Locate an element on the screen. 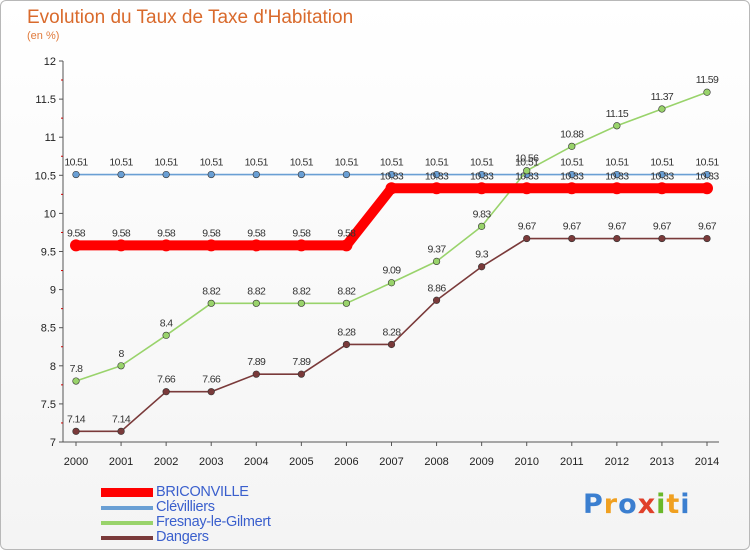 This screenshot has height=550, width=750. x-tick-label: 2000 is located at coordinates (76, 462).